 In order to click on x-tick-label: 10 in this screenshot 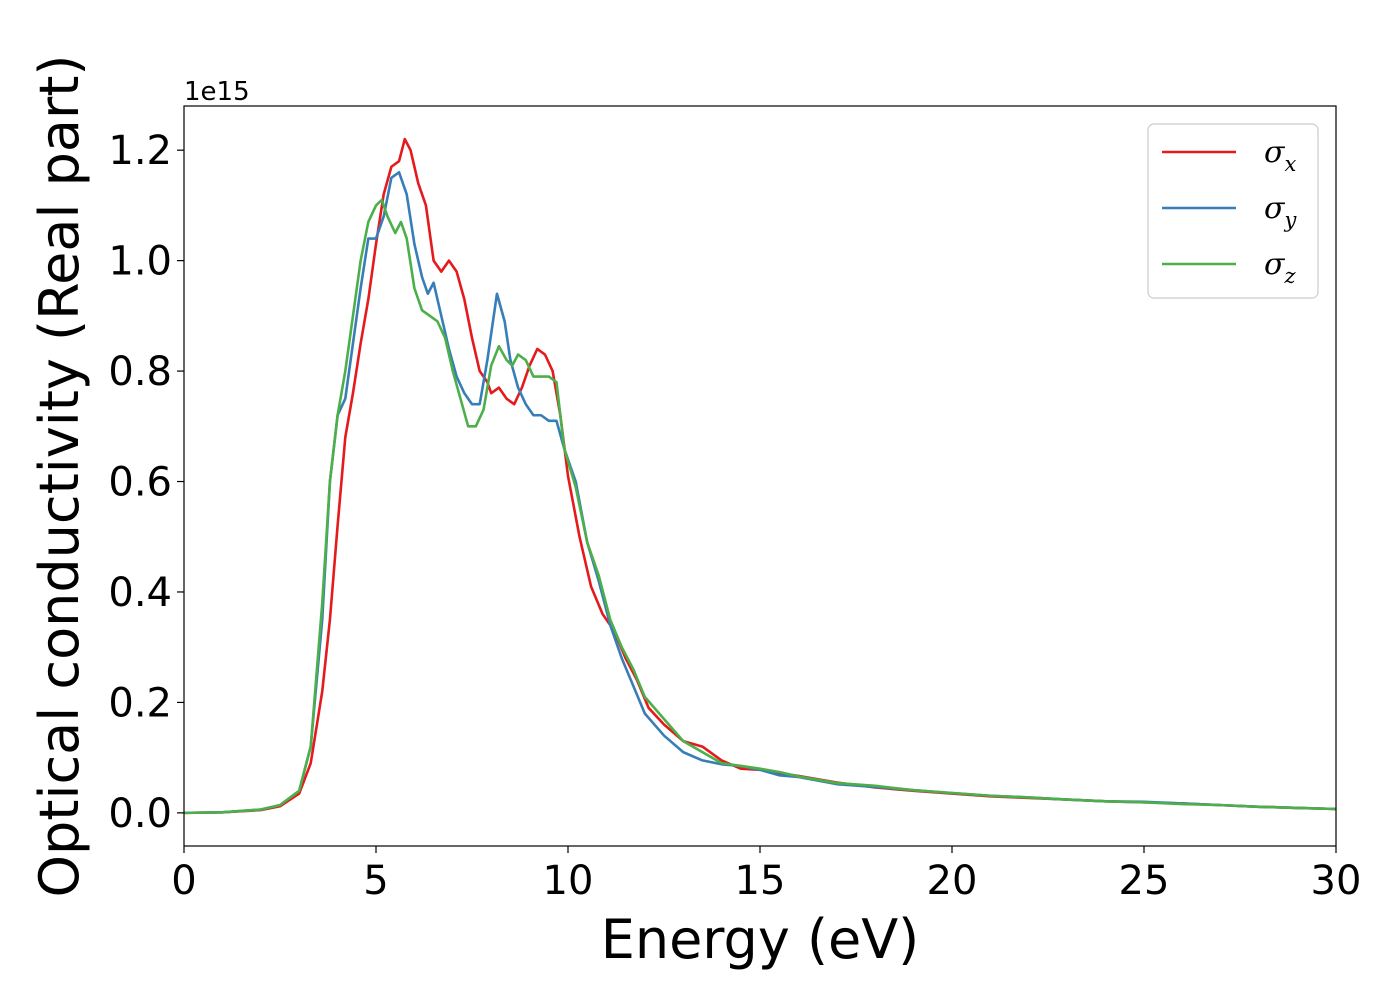, I will do `click(568, 881)`.